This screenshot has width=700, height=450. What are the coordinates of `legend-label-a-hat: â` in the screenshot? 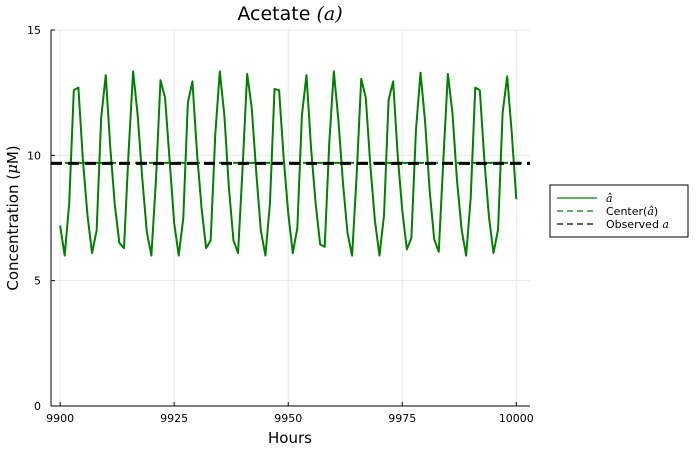 It's located at (609, 198).